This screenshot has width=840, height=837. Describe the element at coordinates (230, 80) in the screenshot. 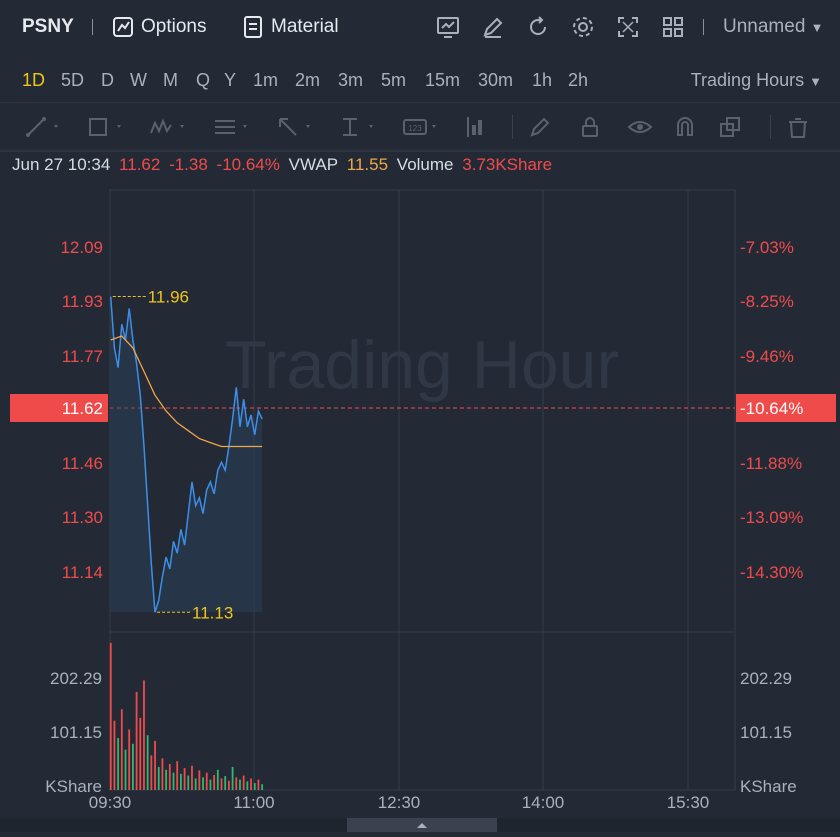

I see `interval-y: Y` at that location.